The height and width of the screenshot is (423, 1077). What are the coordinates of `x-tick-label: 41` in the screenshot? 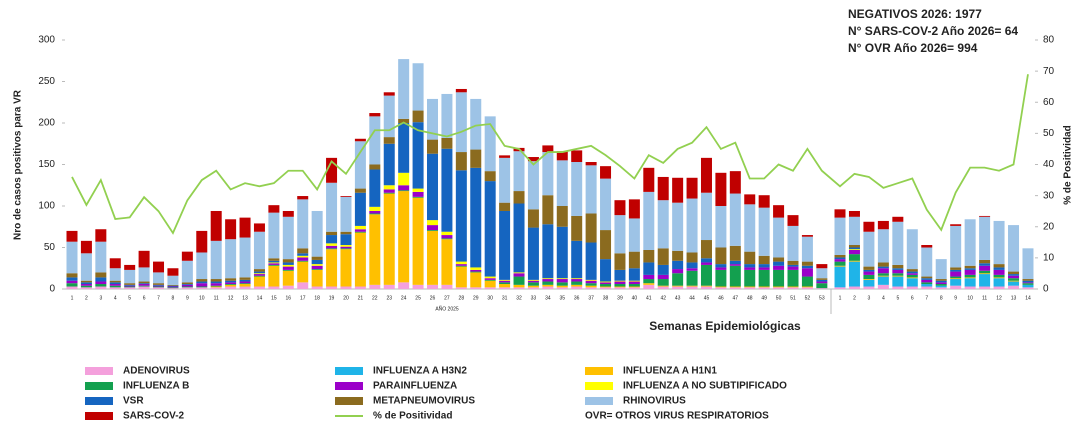 It's located at (649, 298).